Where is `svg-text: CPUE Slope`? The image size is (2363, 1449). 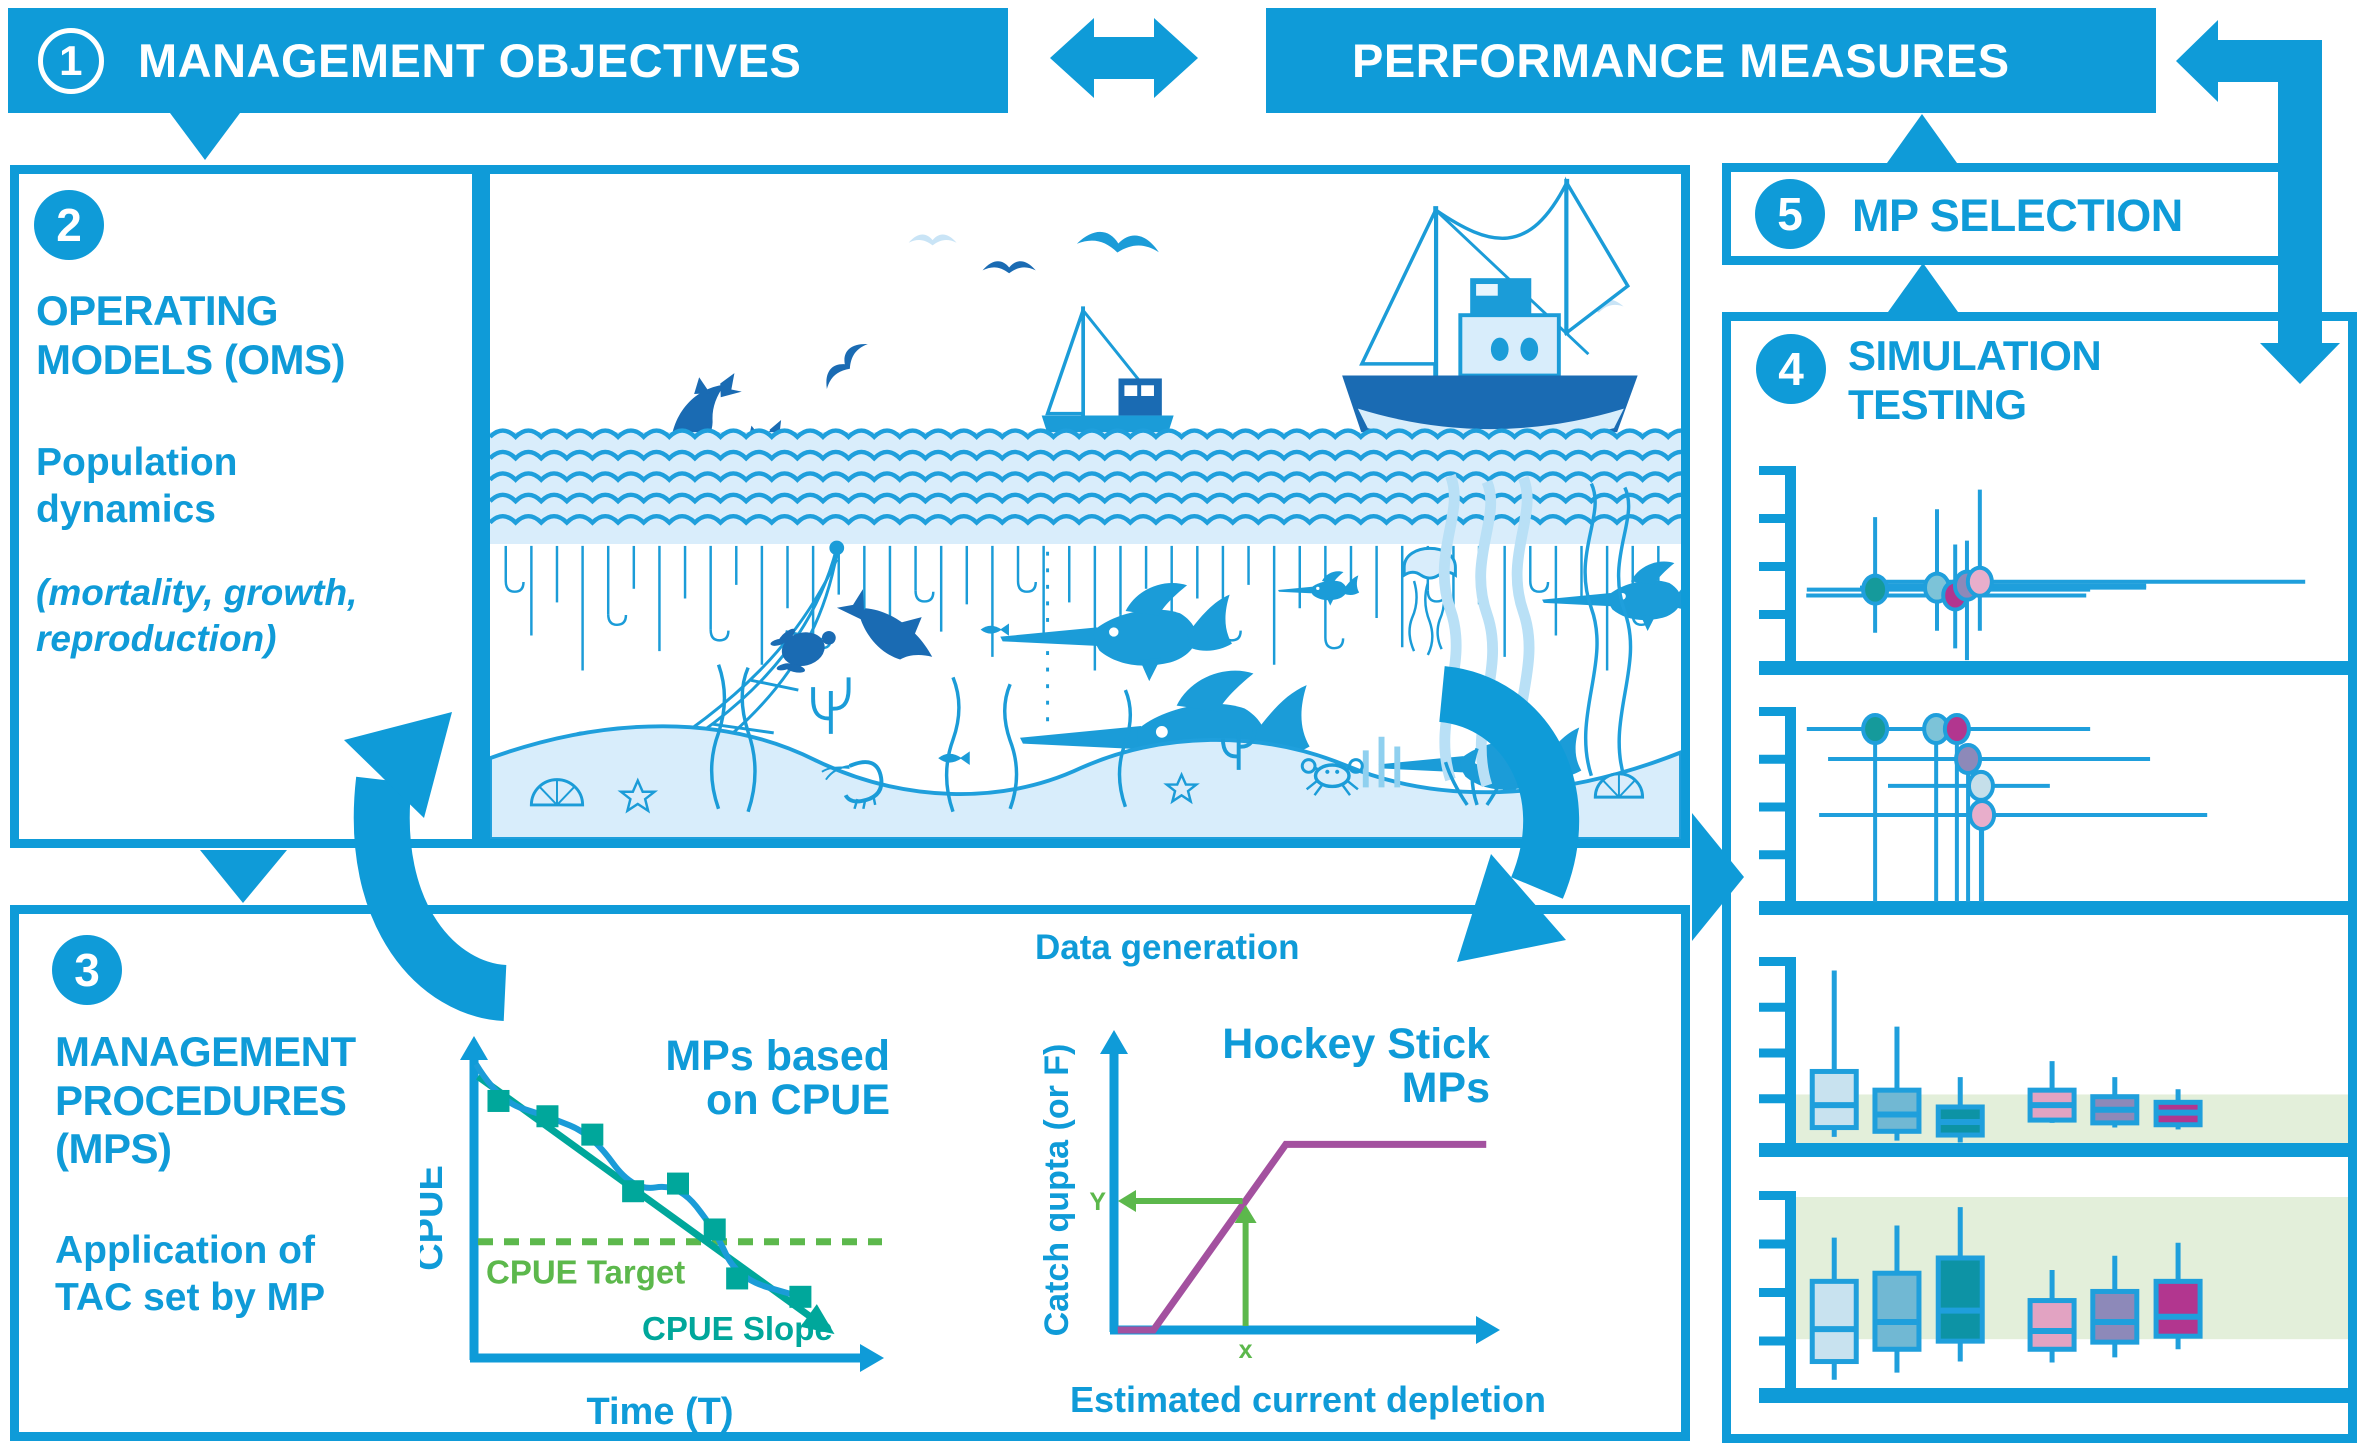 svg-text: CPUE Slope is located at coordinates (737, 1328).